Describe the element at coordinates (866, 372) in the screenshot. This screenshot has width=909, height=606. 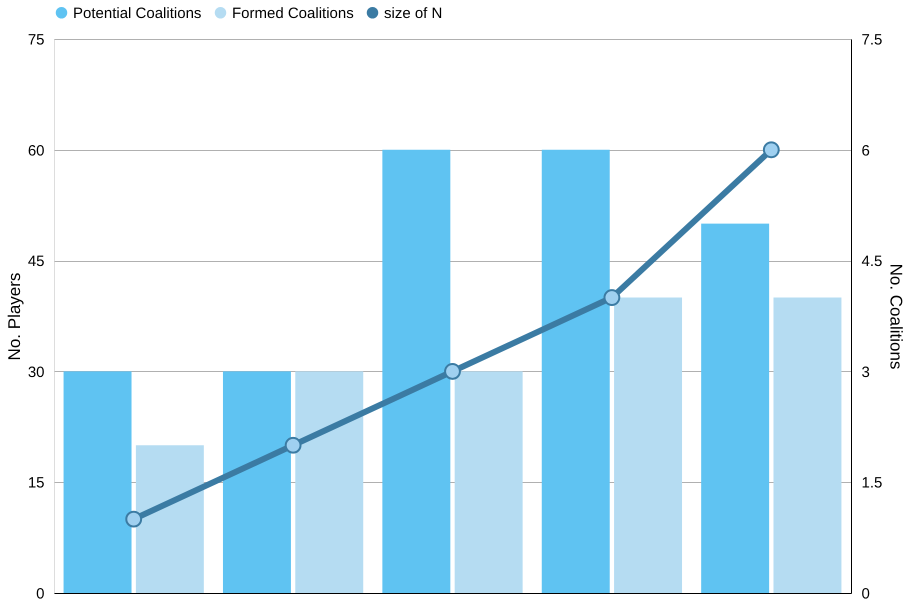
I see `y2-tick-label: 3` at that location.